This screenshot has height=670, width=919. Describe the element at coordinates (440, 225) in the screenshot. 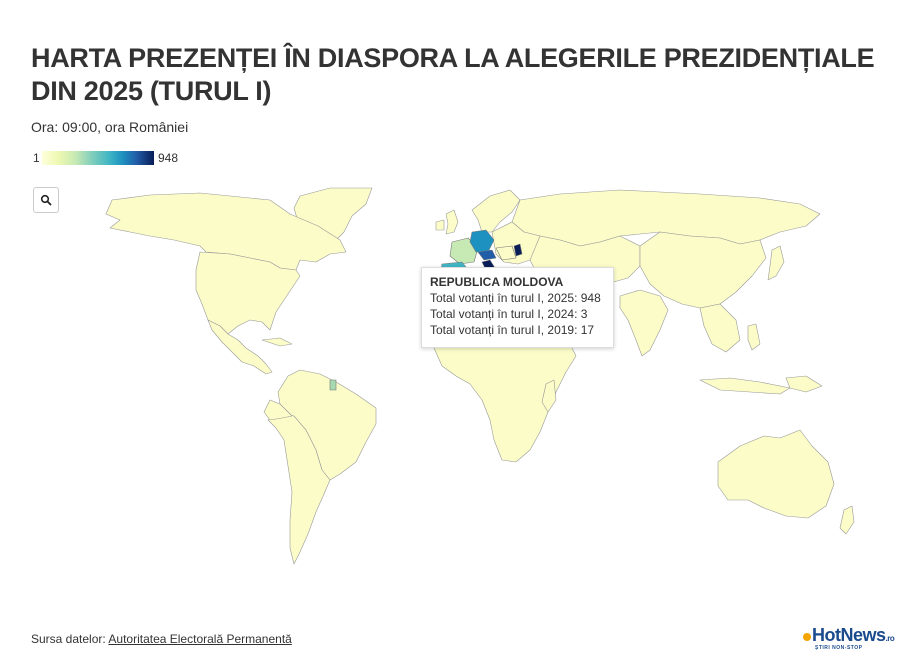

I see `country-ireland` at that location.